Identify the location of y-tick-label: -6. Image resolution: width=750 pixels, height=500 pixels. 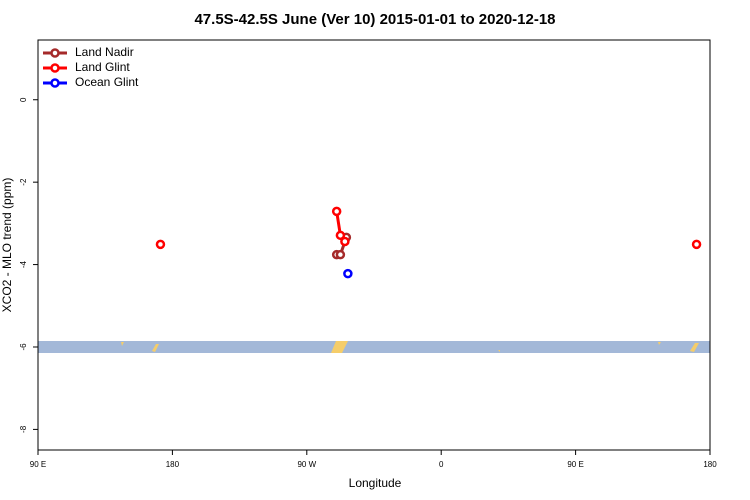
(23, 347).